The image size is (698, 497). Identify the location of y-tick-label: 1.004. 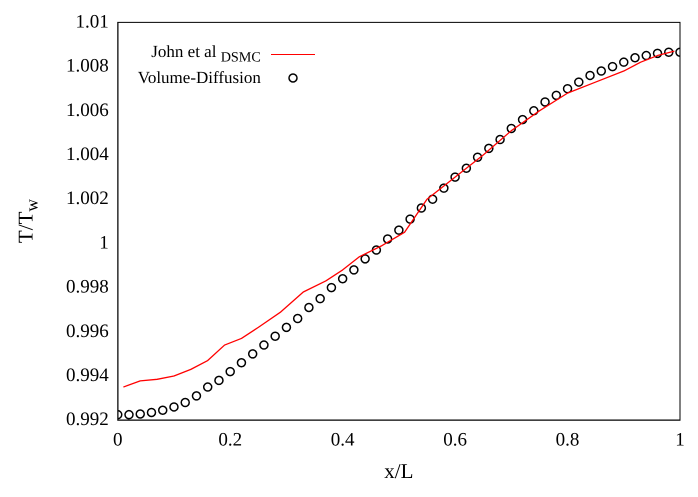
(88, 154).